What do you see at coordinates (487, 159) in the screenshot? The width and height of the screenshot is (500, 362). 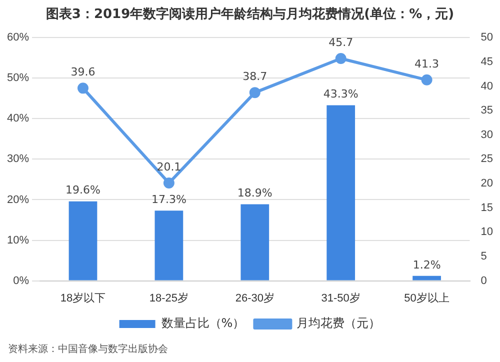 I see `y2-tick-label: 25` at bounding box center [487, 159].